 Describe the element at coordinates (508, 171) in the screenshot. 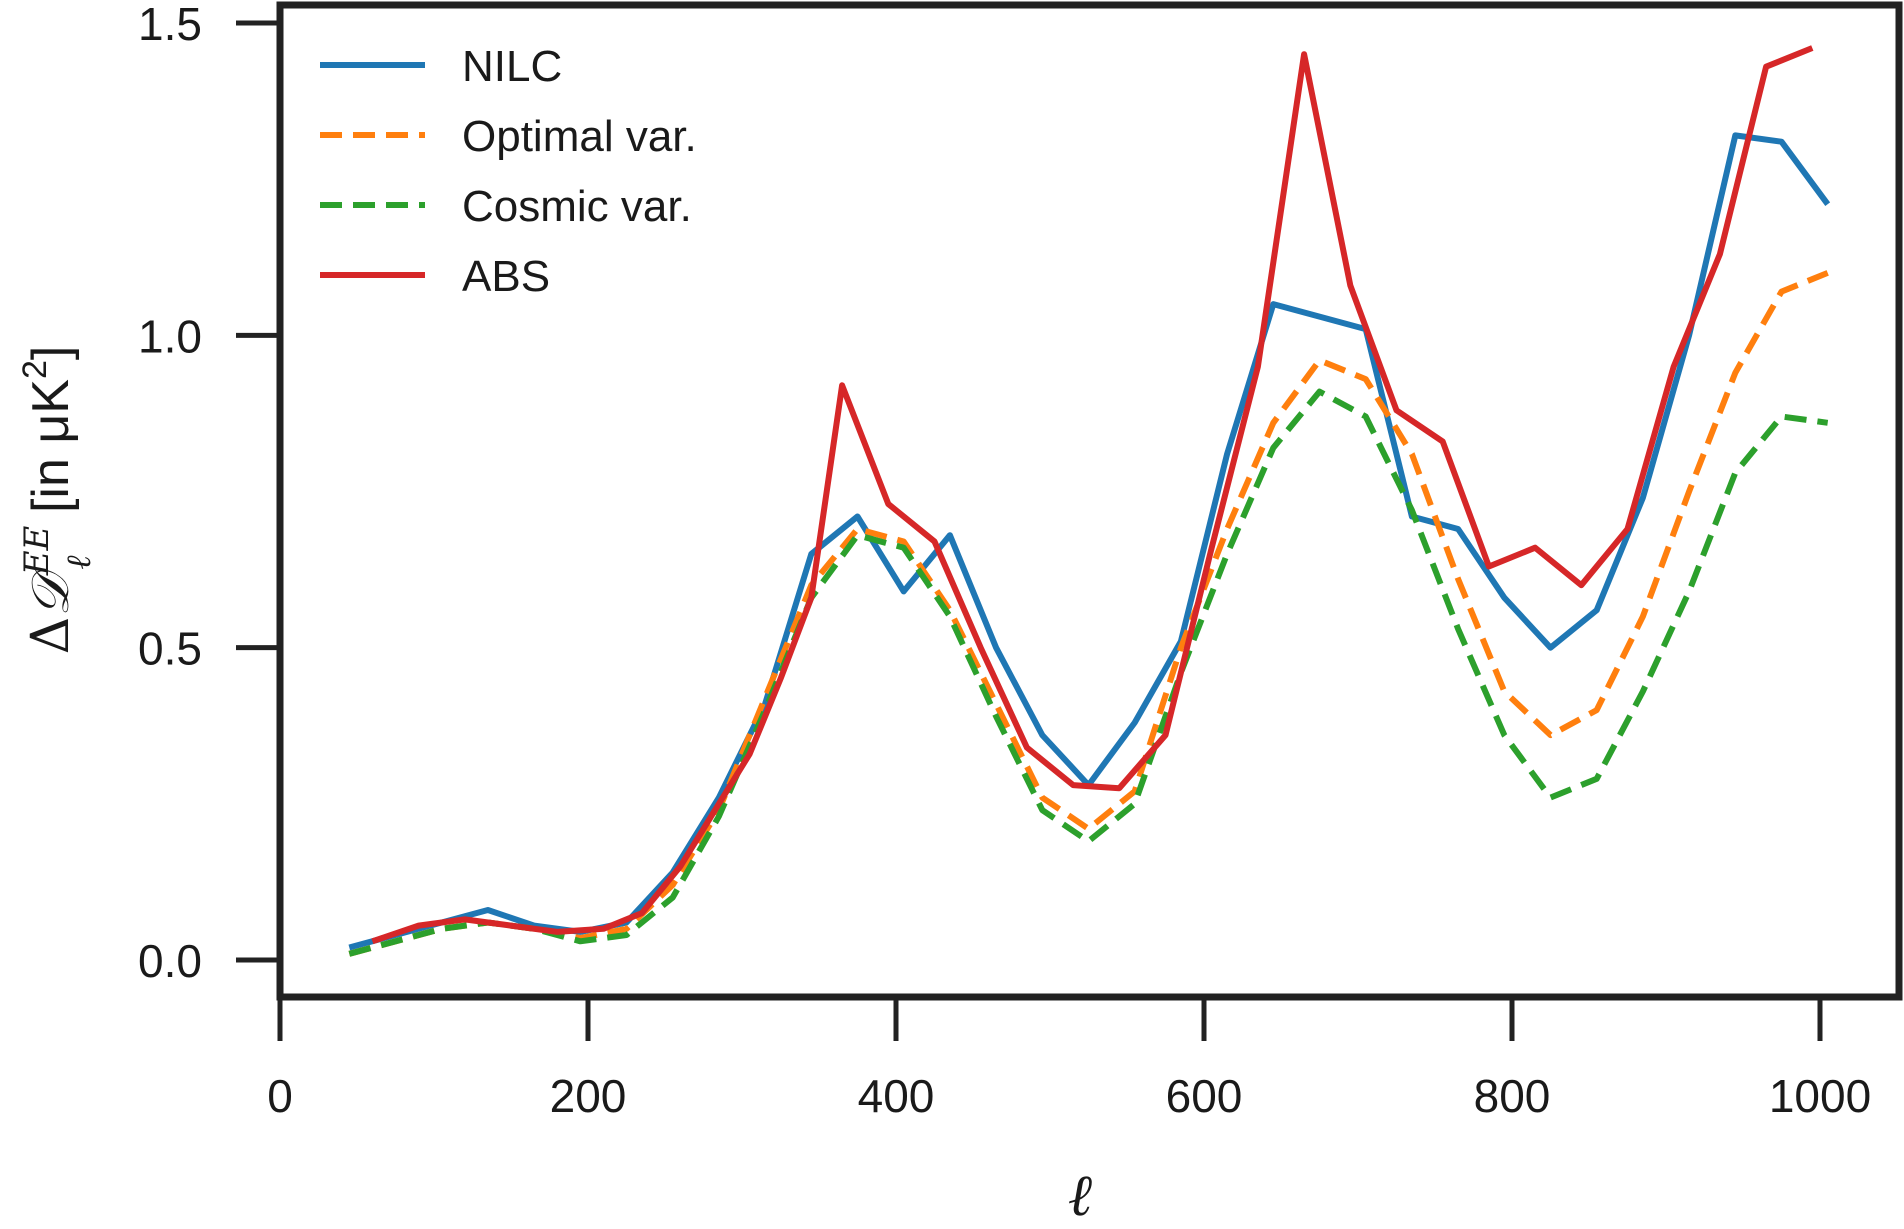

I see `legend: NILC Optimal var. Cosmic var. ABS` at that location.